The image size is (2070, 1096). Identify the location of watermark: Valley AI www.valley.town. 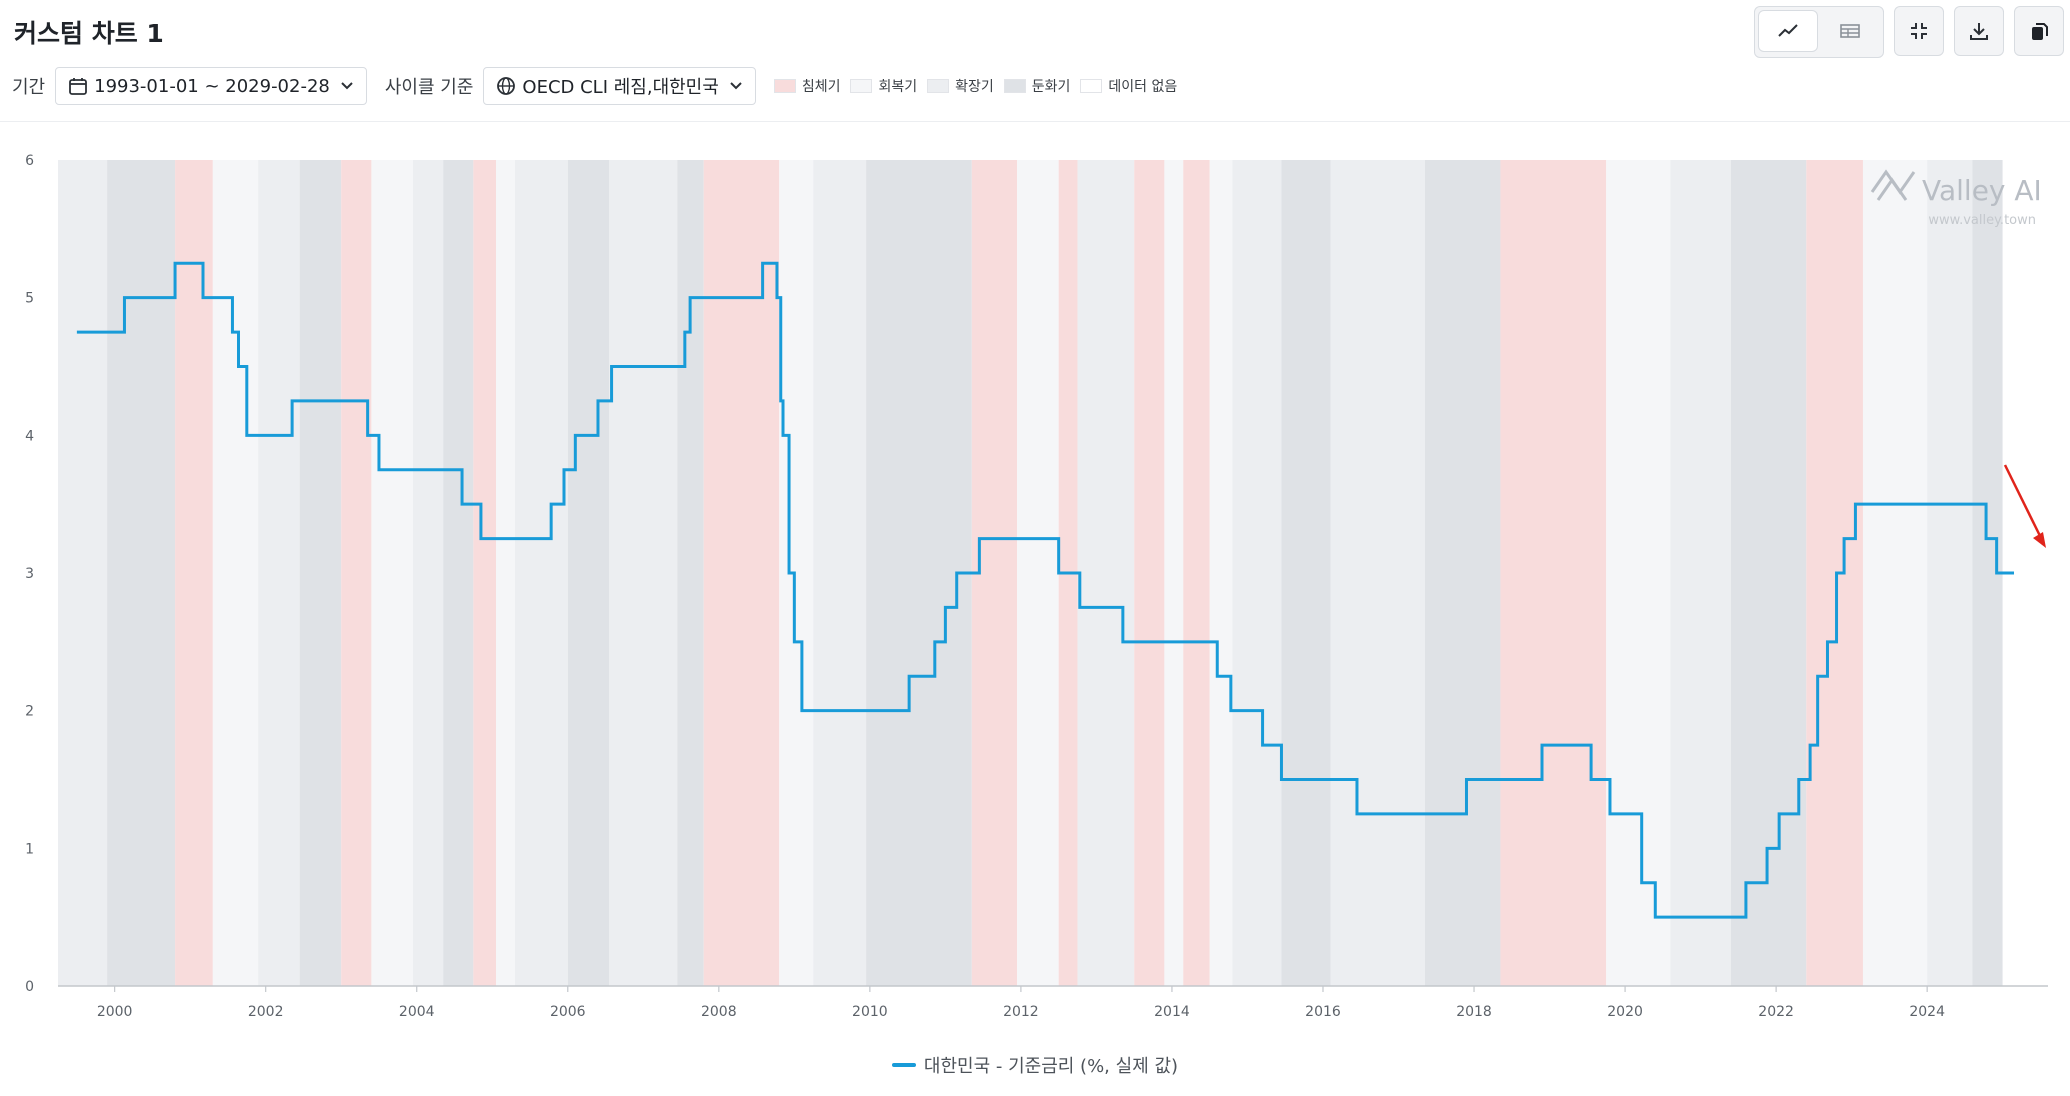
(1956, 198).